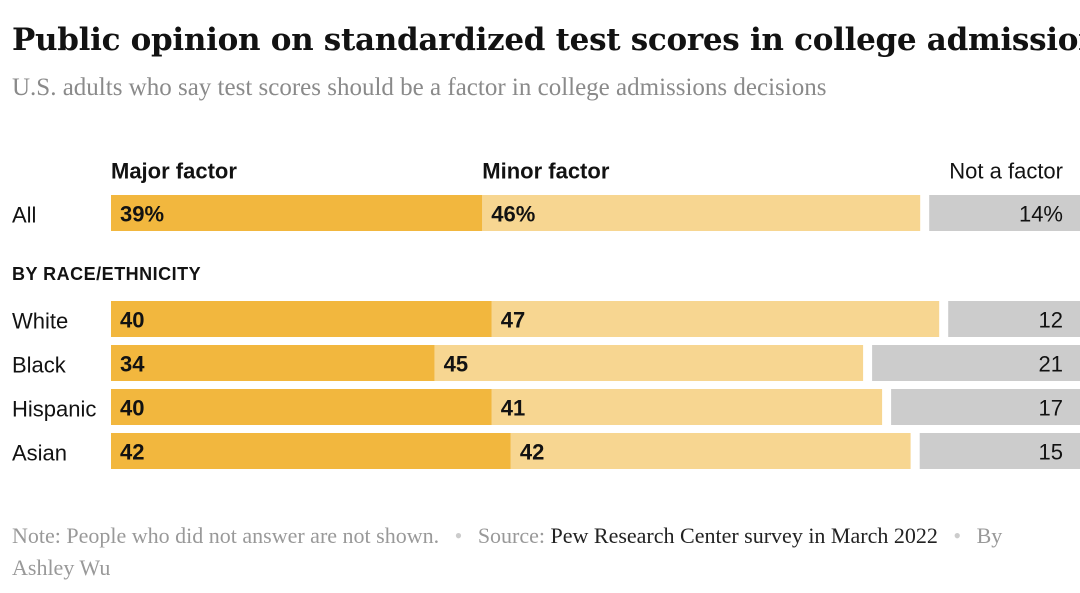 This screenshot has width=1080, height=593. Describe the element at coordinates (39, 453) in the screenshot. I see `row-label-asian: Asian` at that location.